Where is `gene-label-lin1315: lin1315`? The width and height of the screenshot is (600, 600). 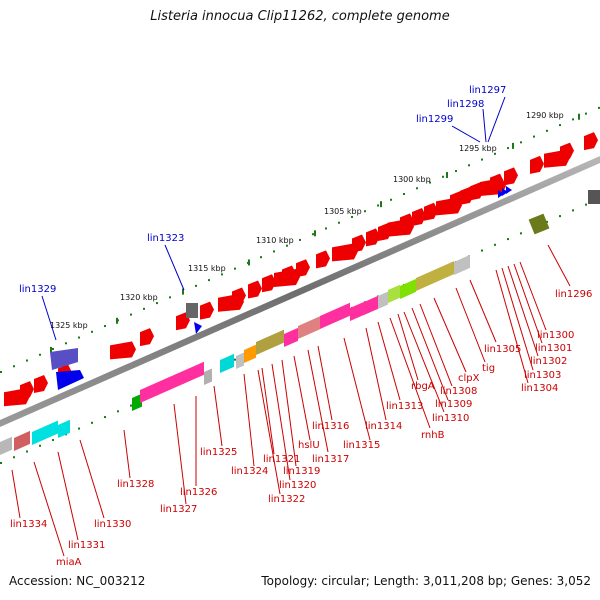 gene-label-lin1315: lin1315 is located at coordinates (361, 445).